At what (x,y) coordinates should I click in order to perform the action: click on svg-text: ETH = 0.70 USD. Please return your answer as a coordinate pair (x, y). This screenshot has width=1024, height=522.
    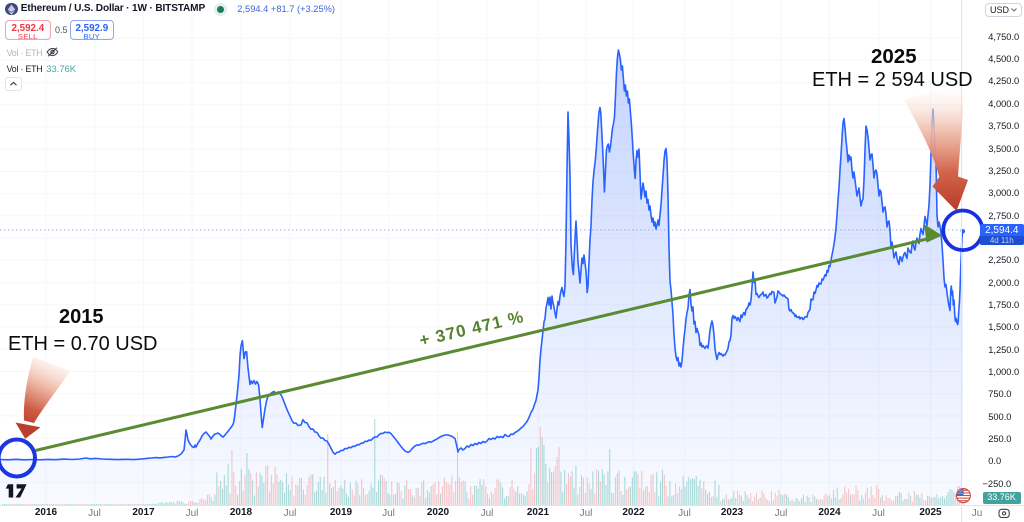
    Looking at the image, I should click on (83, 344).